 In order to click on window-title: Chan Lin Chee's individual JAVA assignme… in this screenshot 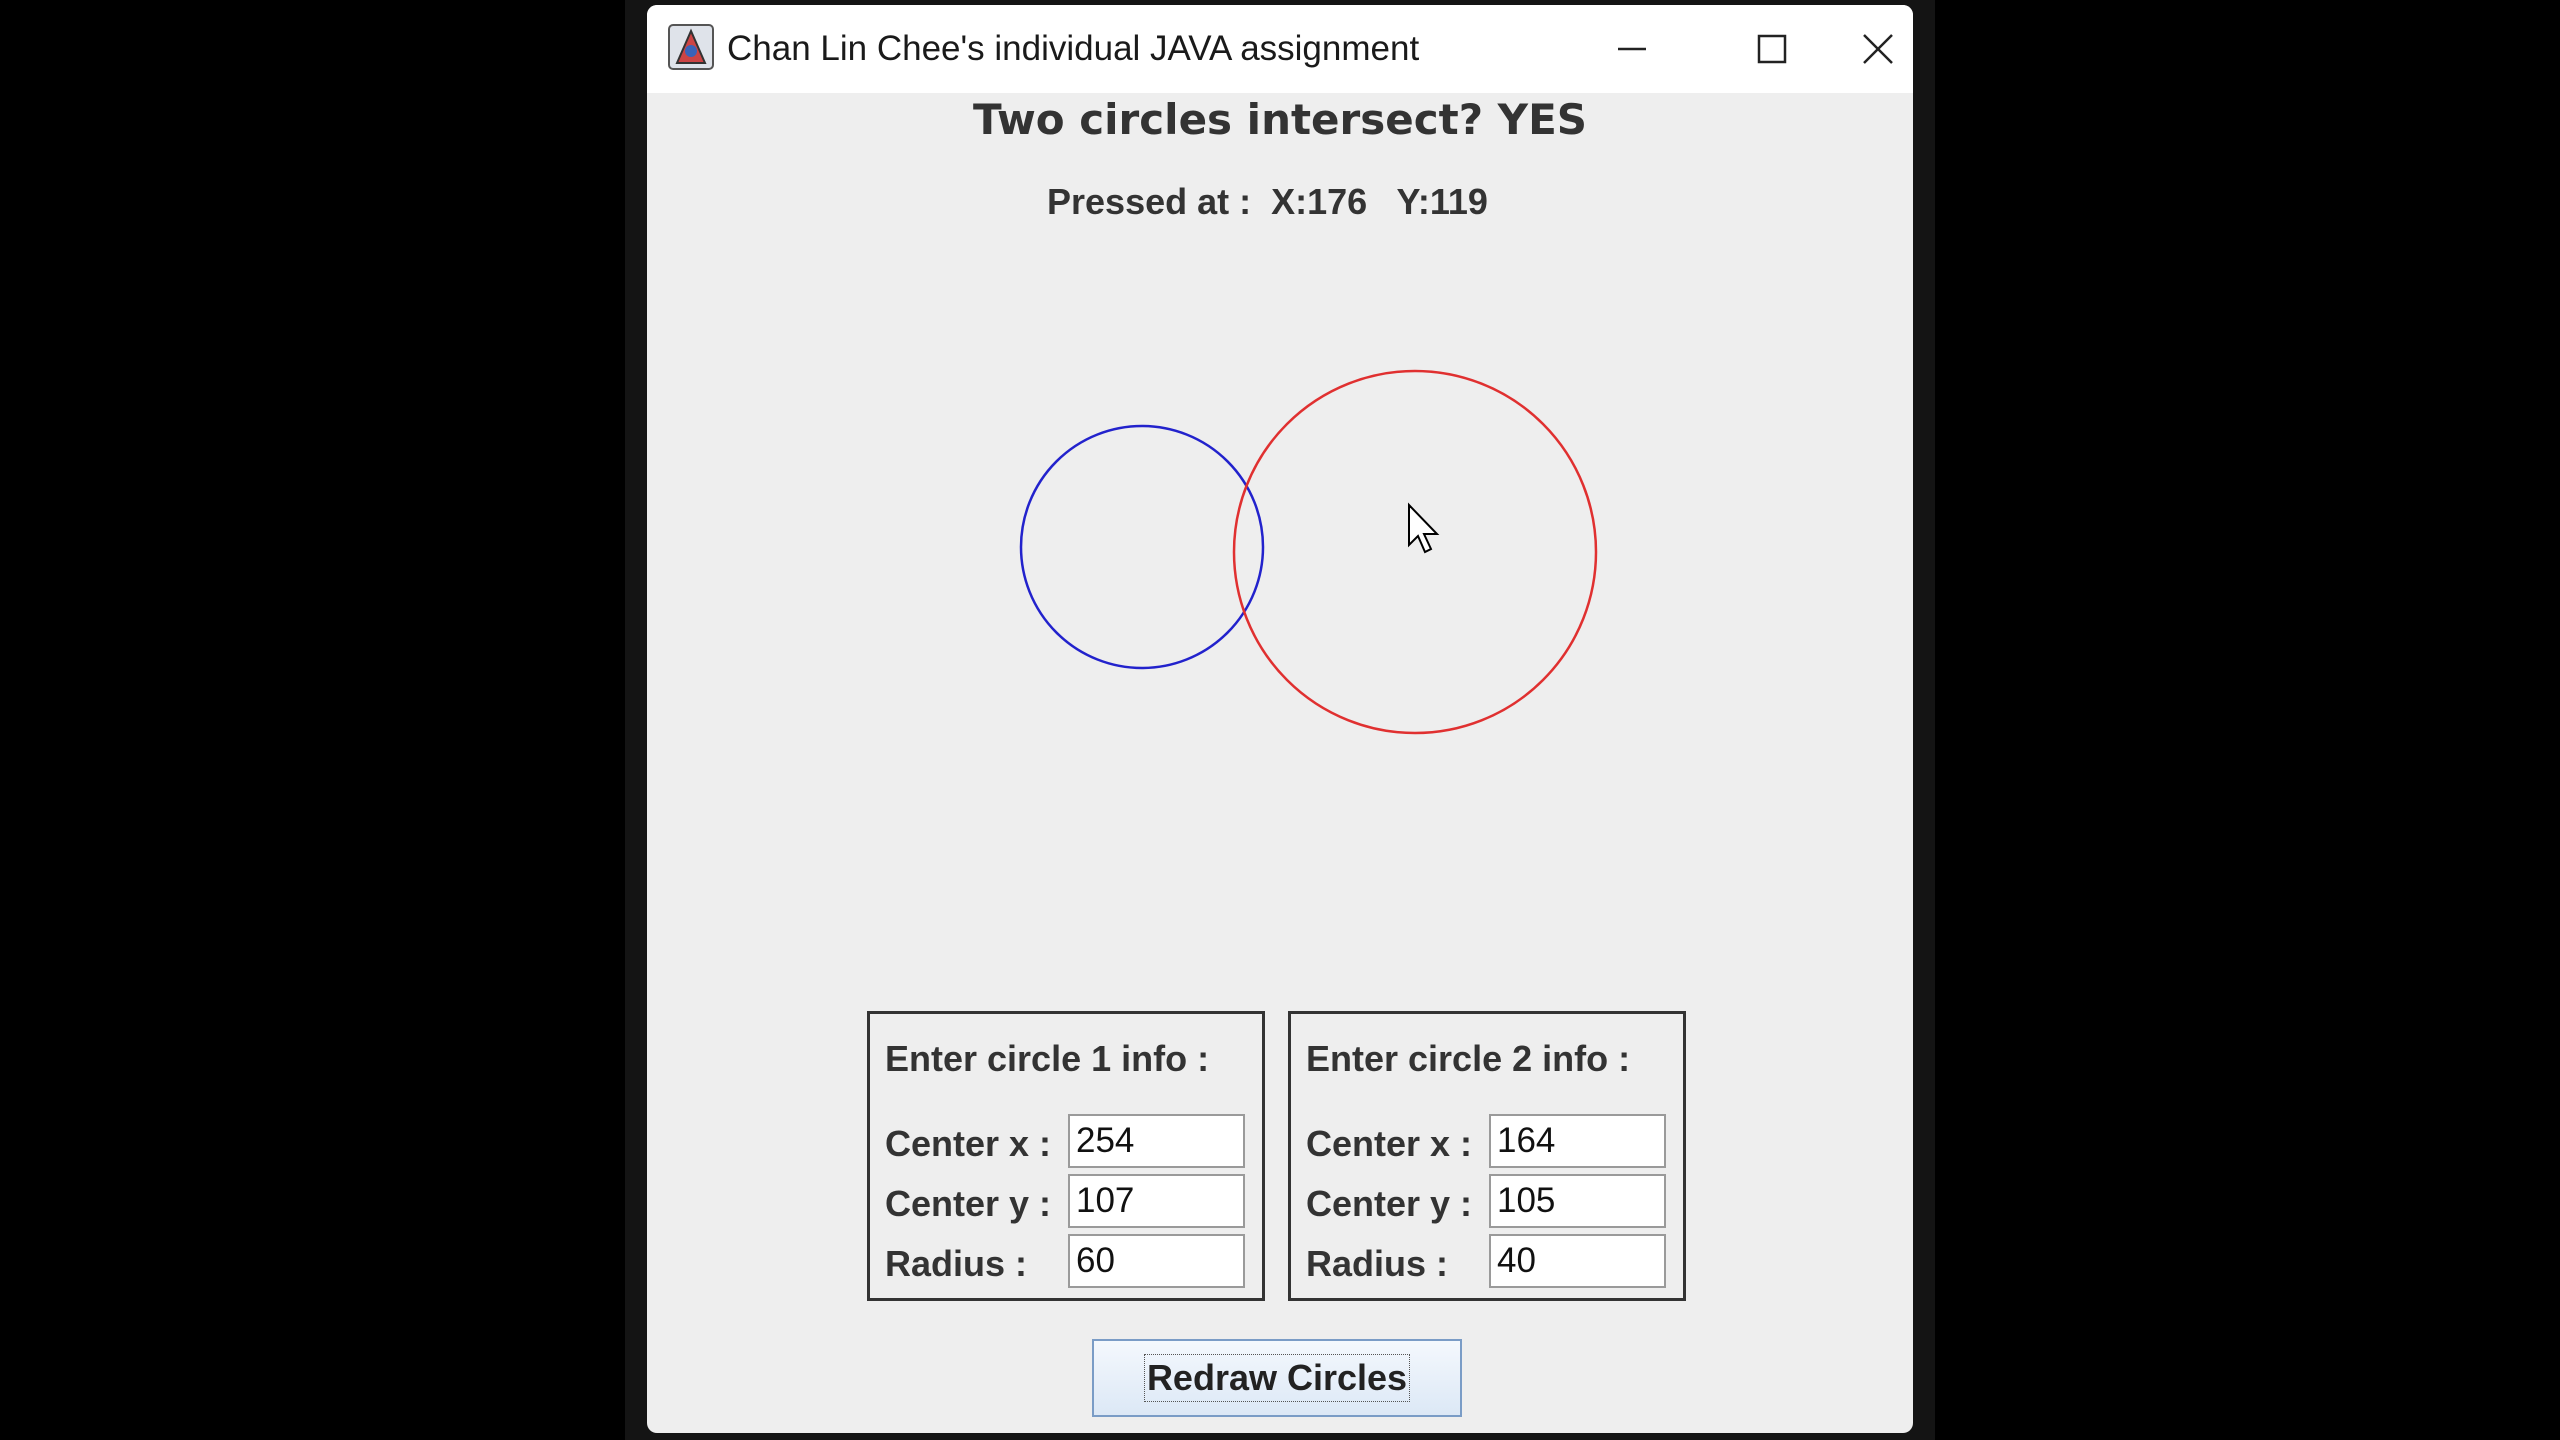, I will do `click(1073, 48)`.